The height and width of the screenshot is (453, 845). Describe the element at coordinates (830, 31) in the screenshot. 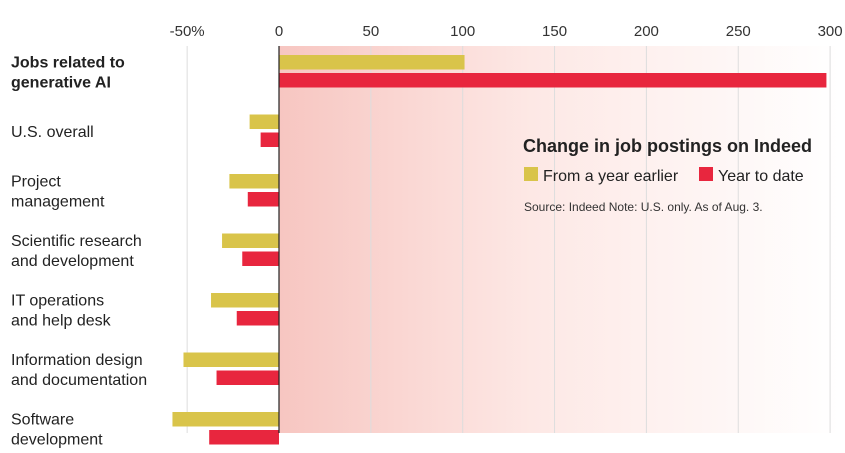

I see `x-tick-label: 300` at that location.